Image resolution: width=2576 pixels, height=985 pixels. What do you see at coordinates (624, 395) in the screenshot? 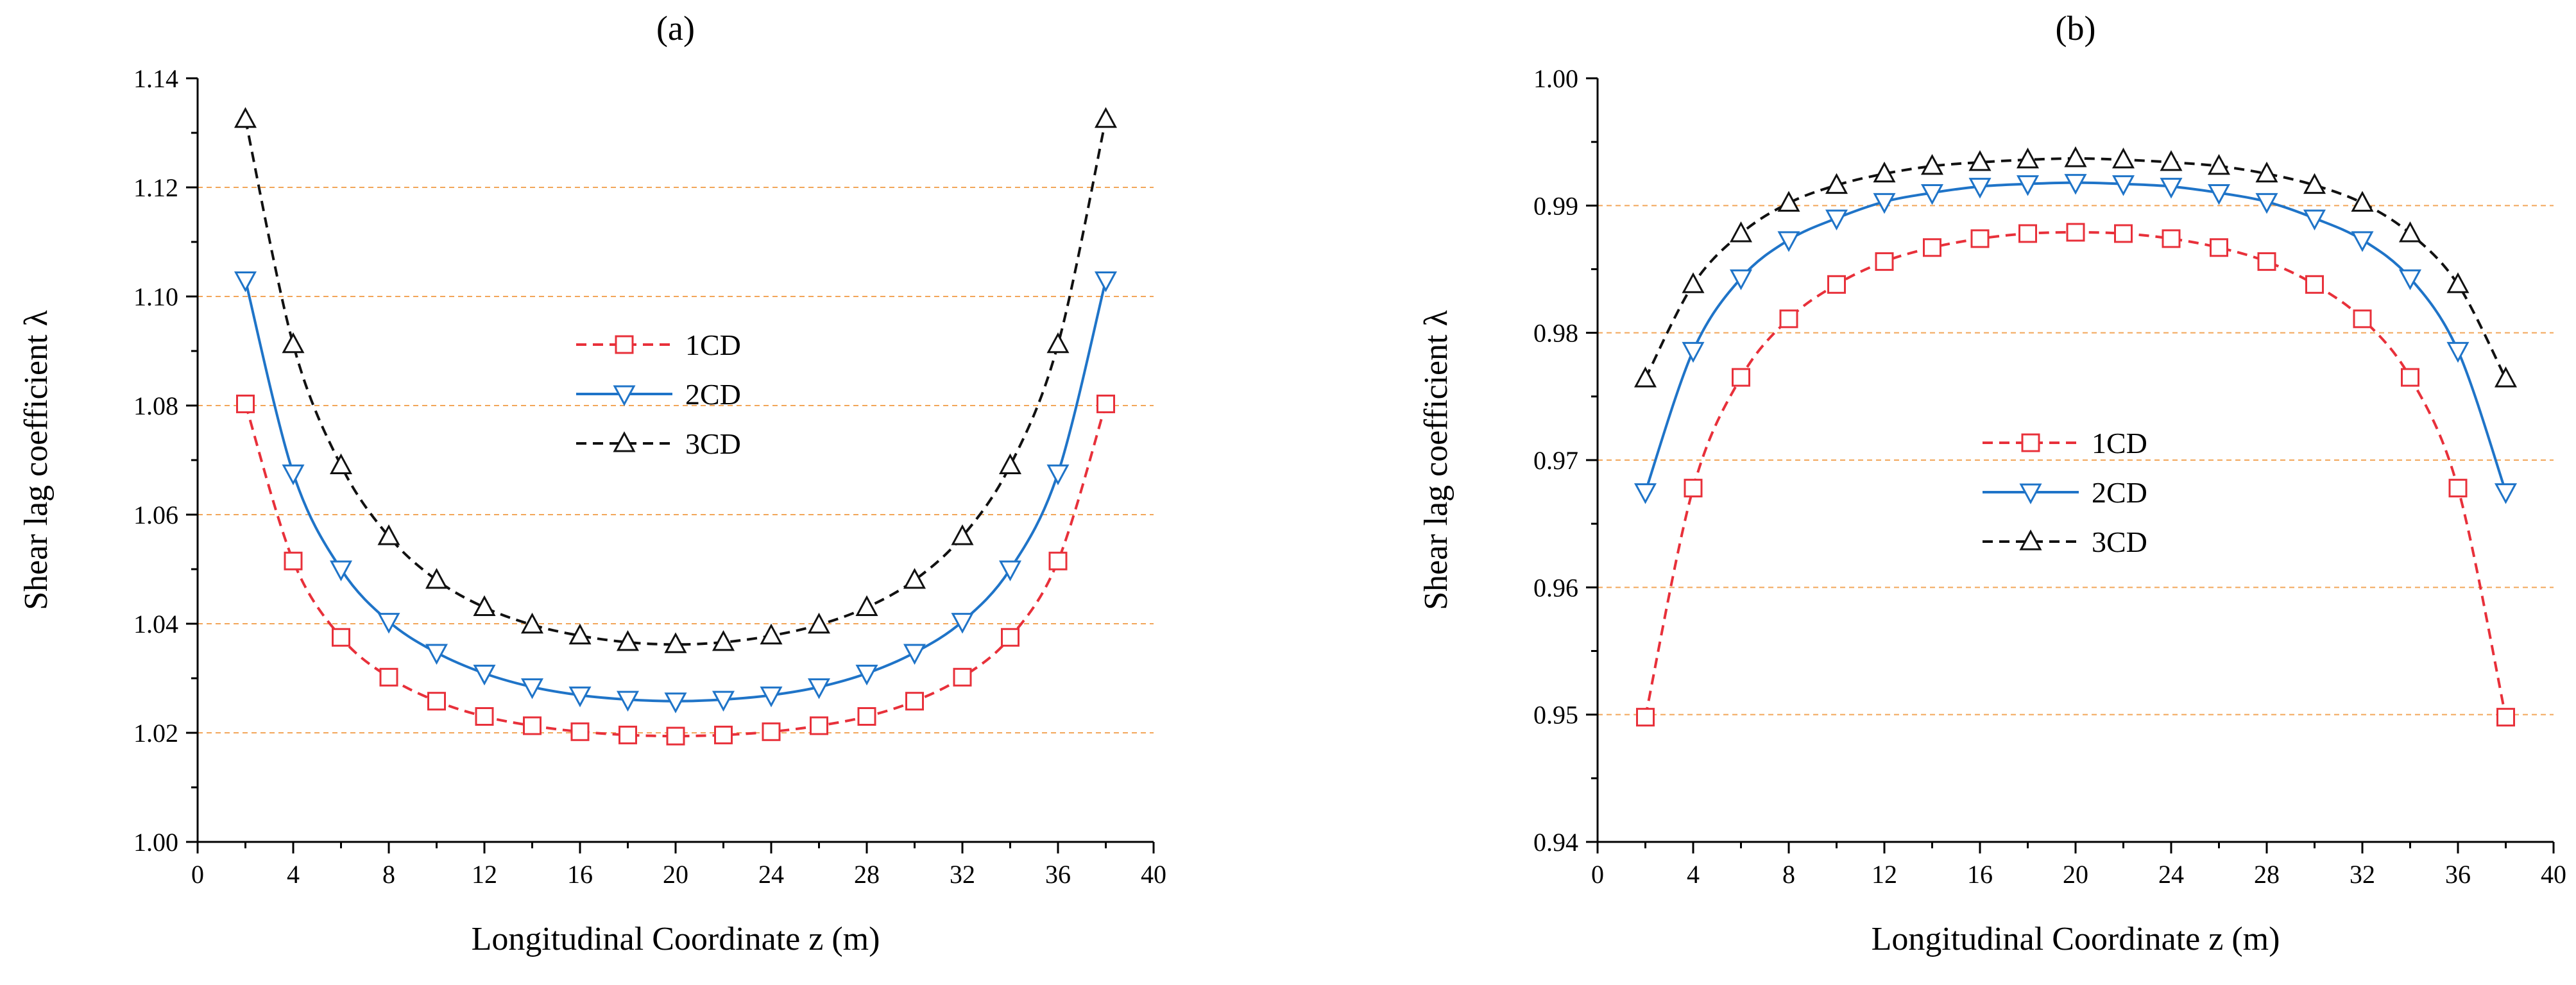
I see `legend-marker-2CD` at bounding box center [624, 395].